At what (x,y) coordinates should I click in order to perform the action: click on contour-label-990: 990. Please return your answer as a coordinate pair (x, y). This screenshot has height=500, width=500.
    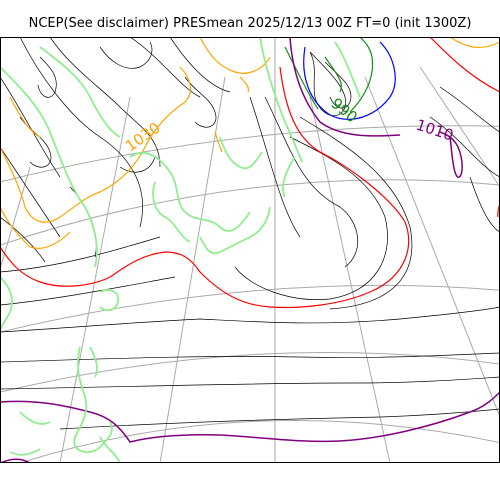
    Looking at the image, I should click on (344, 110).